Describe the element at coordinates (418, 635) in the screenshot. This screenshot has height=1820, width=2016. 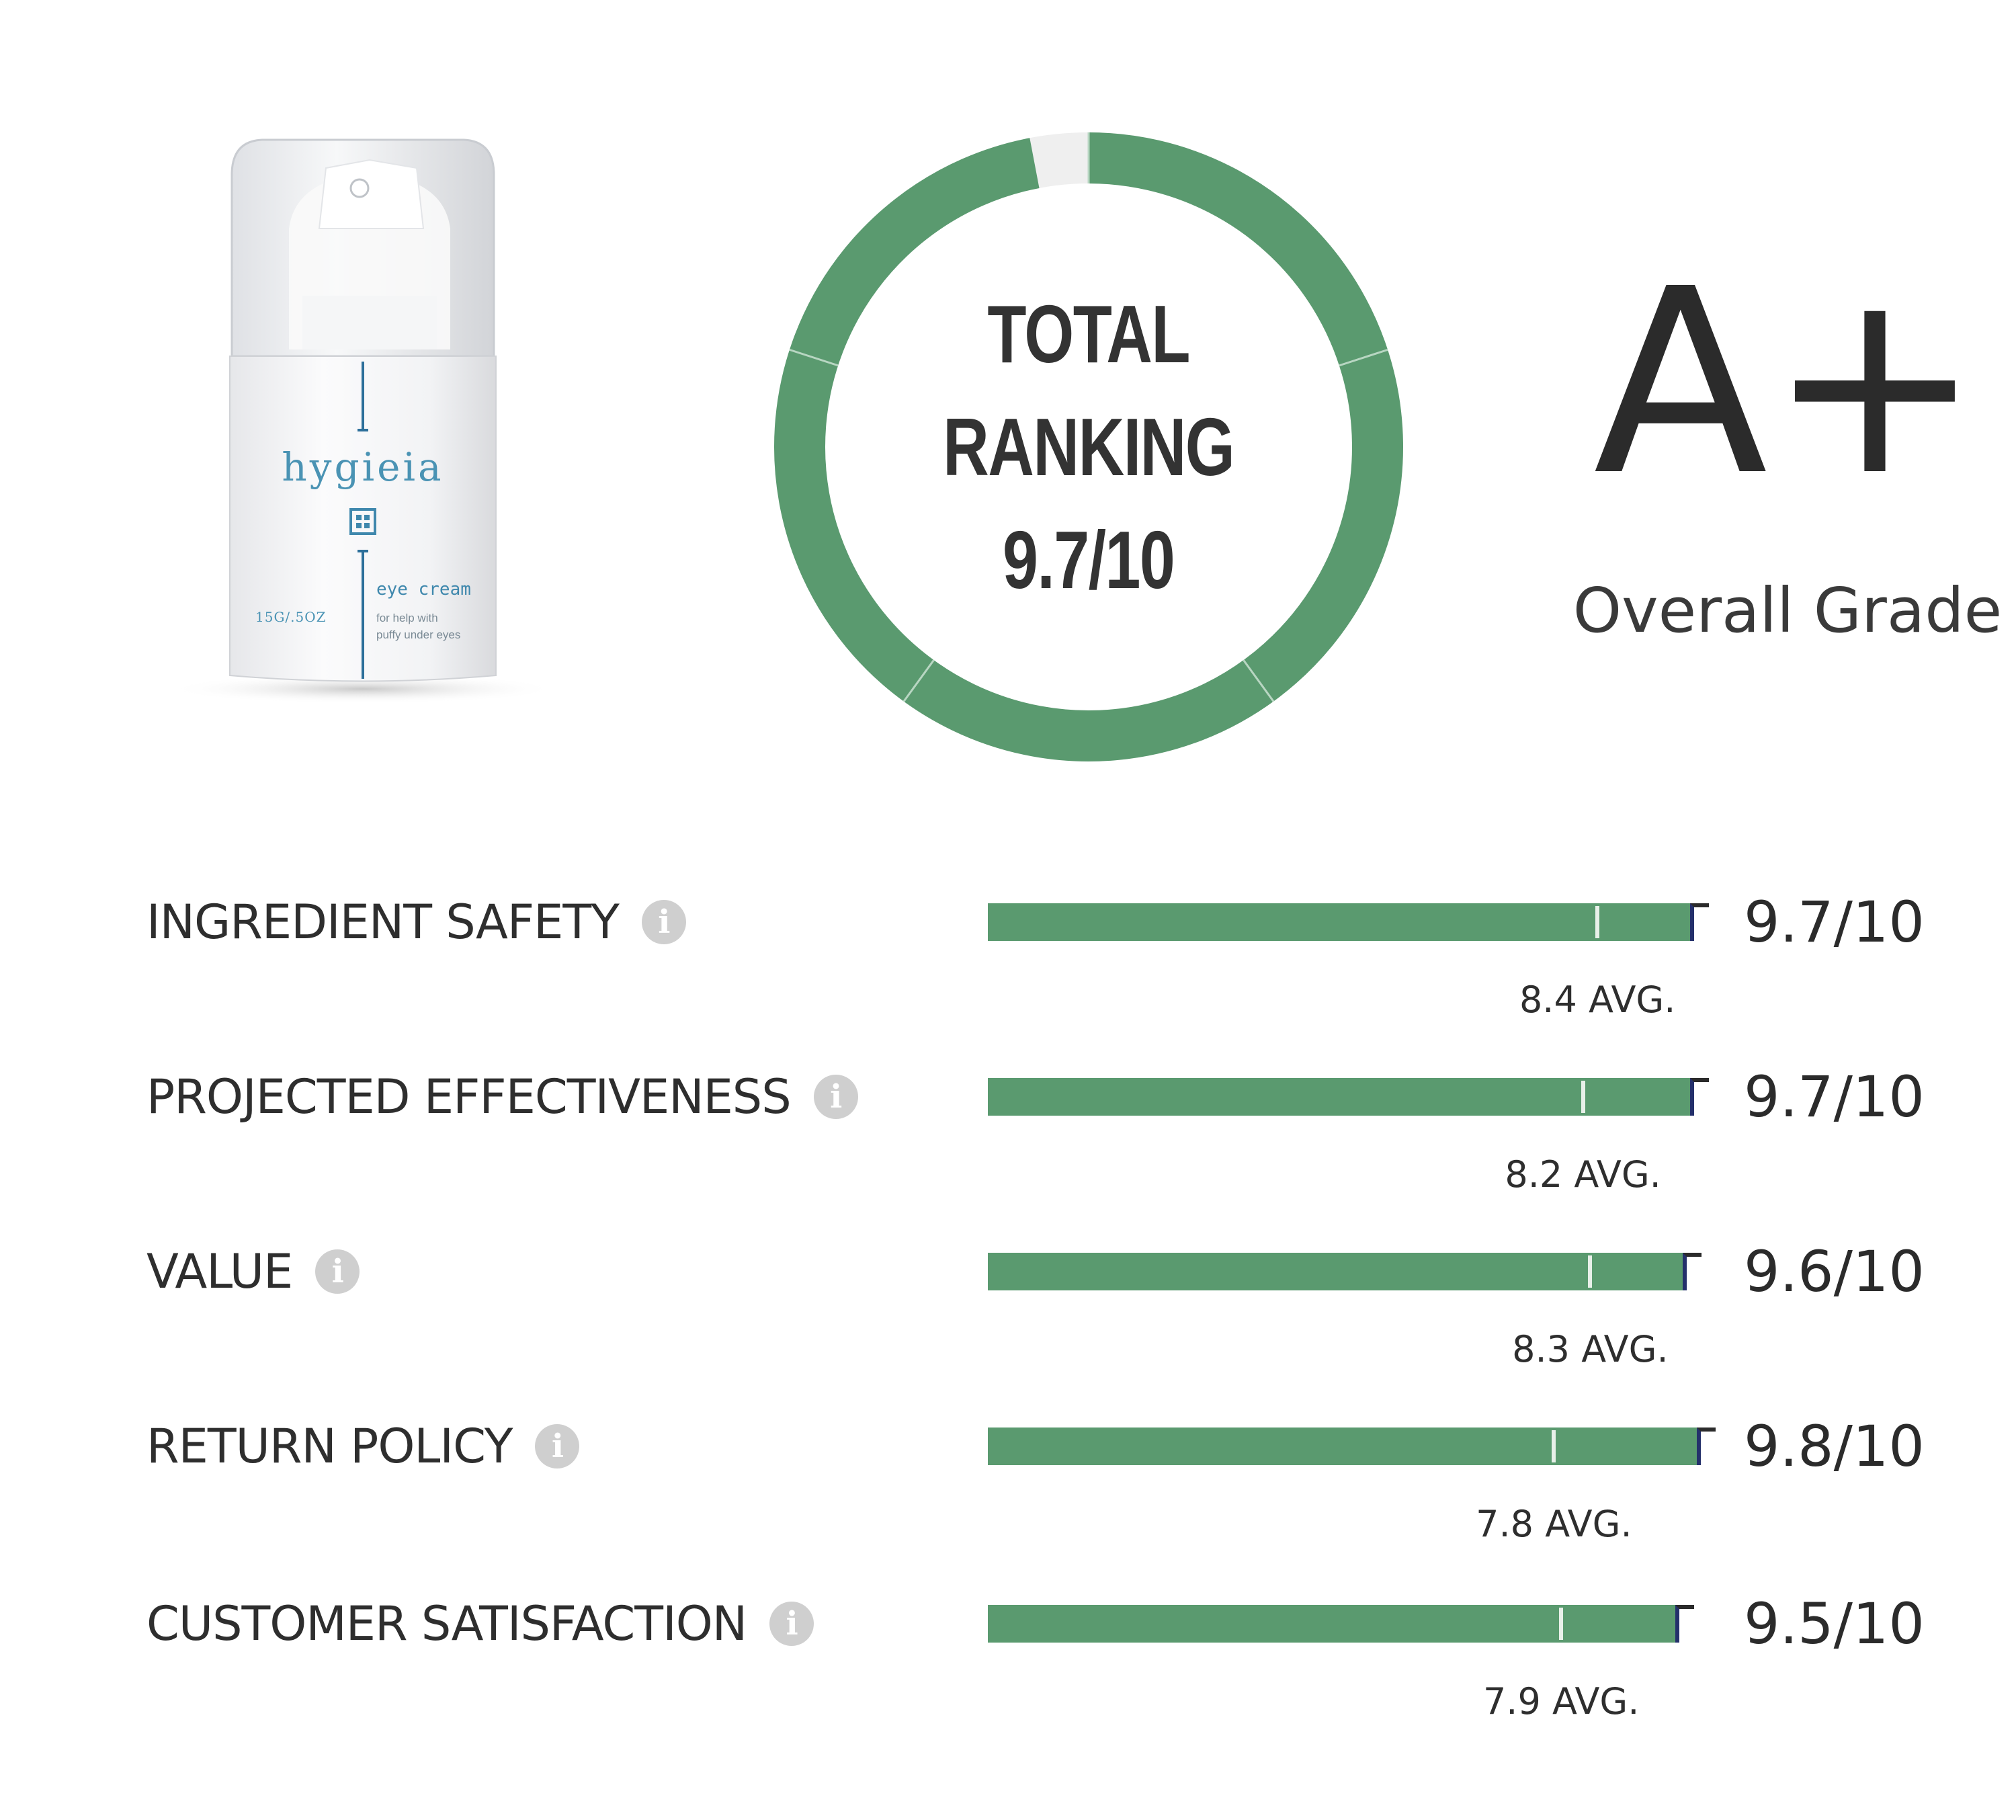
I see `tagline-line2: puffy under eyes` at that location.